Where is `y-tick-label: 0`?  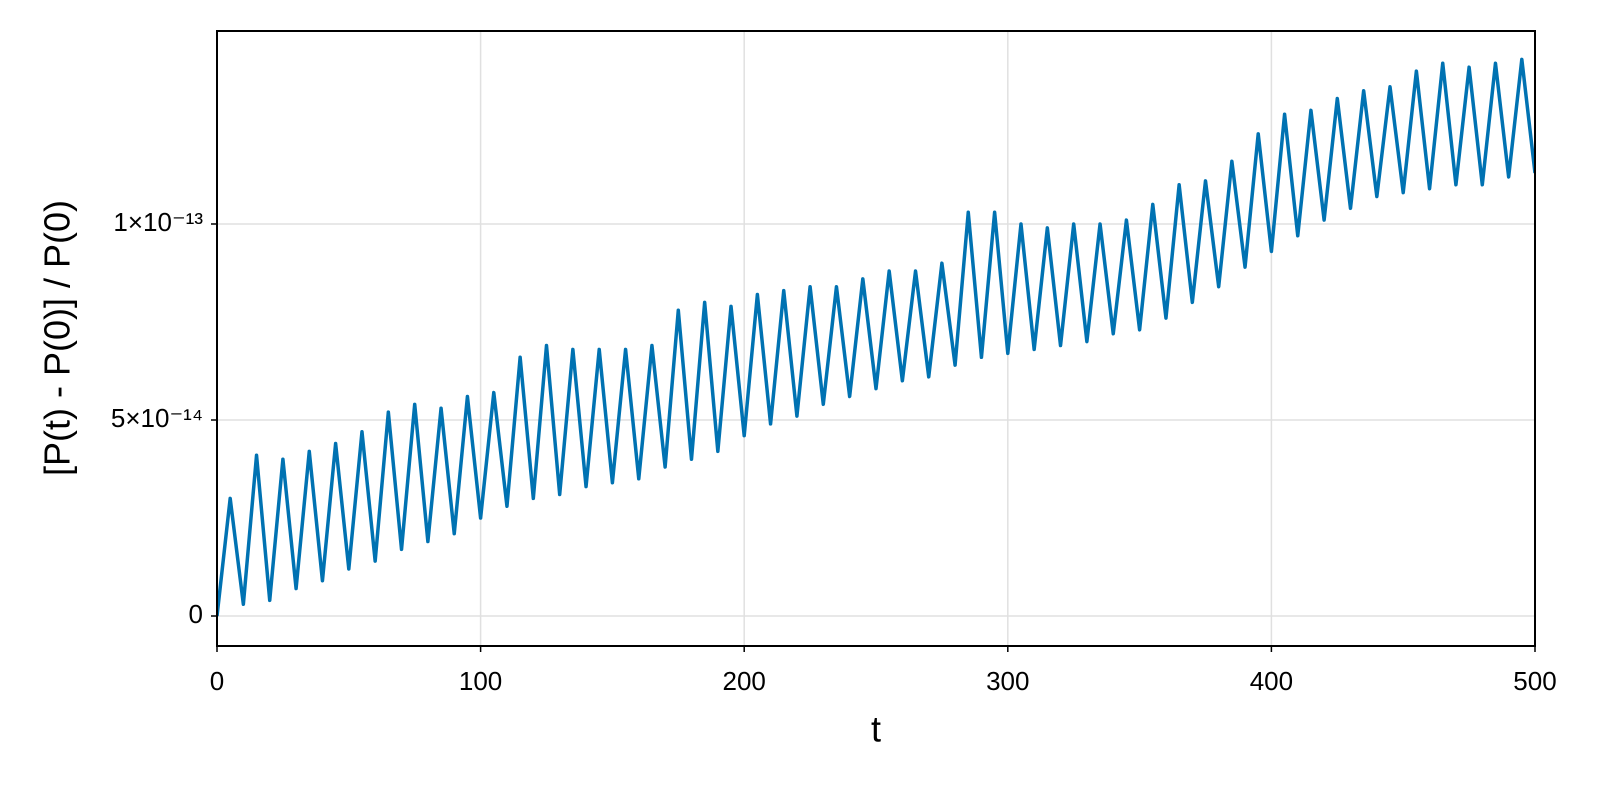
y-tick-label: 0 is located at coordinates (196, 614).